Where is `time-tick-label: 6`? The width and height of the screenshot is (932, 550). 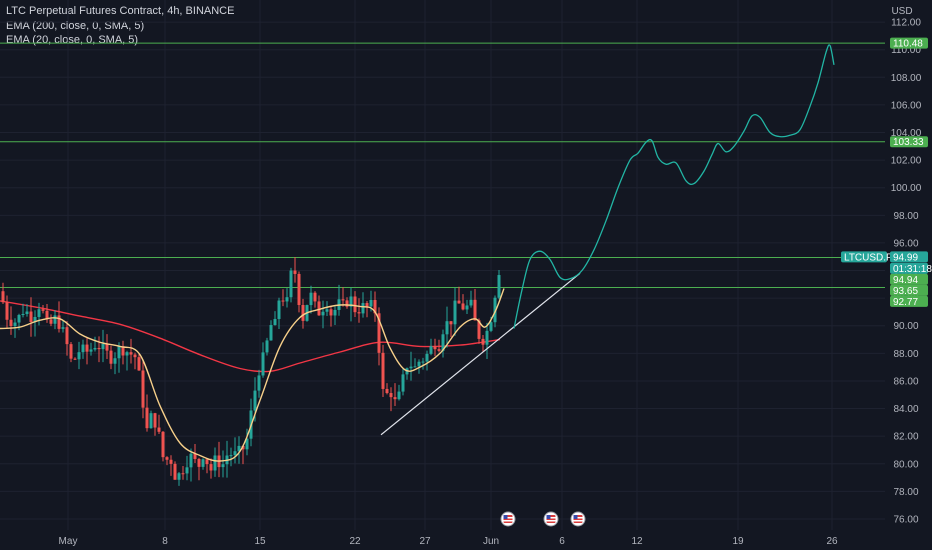 time-tick-label: 6 is located at coordinates (562, 541).